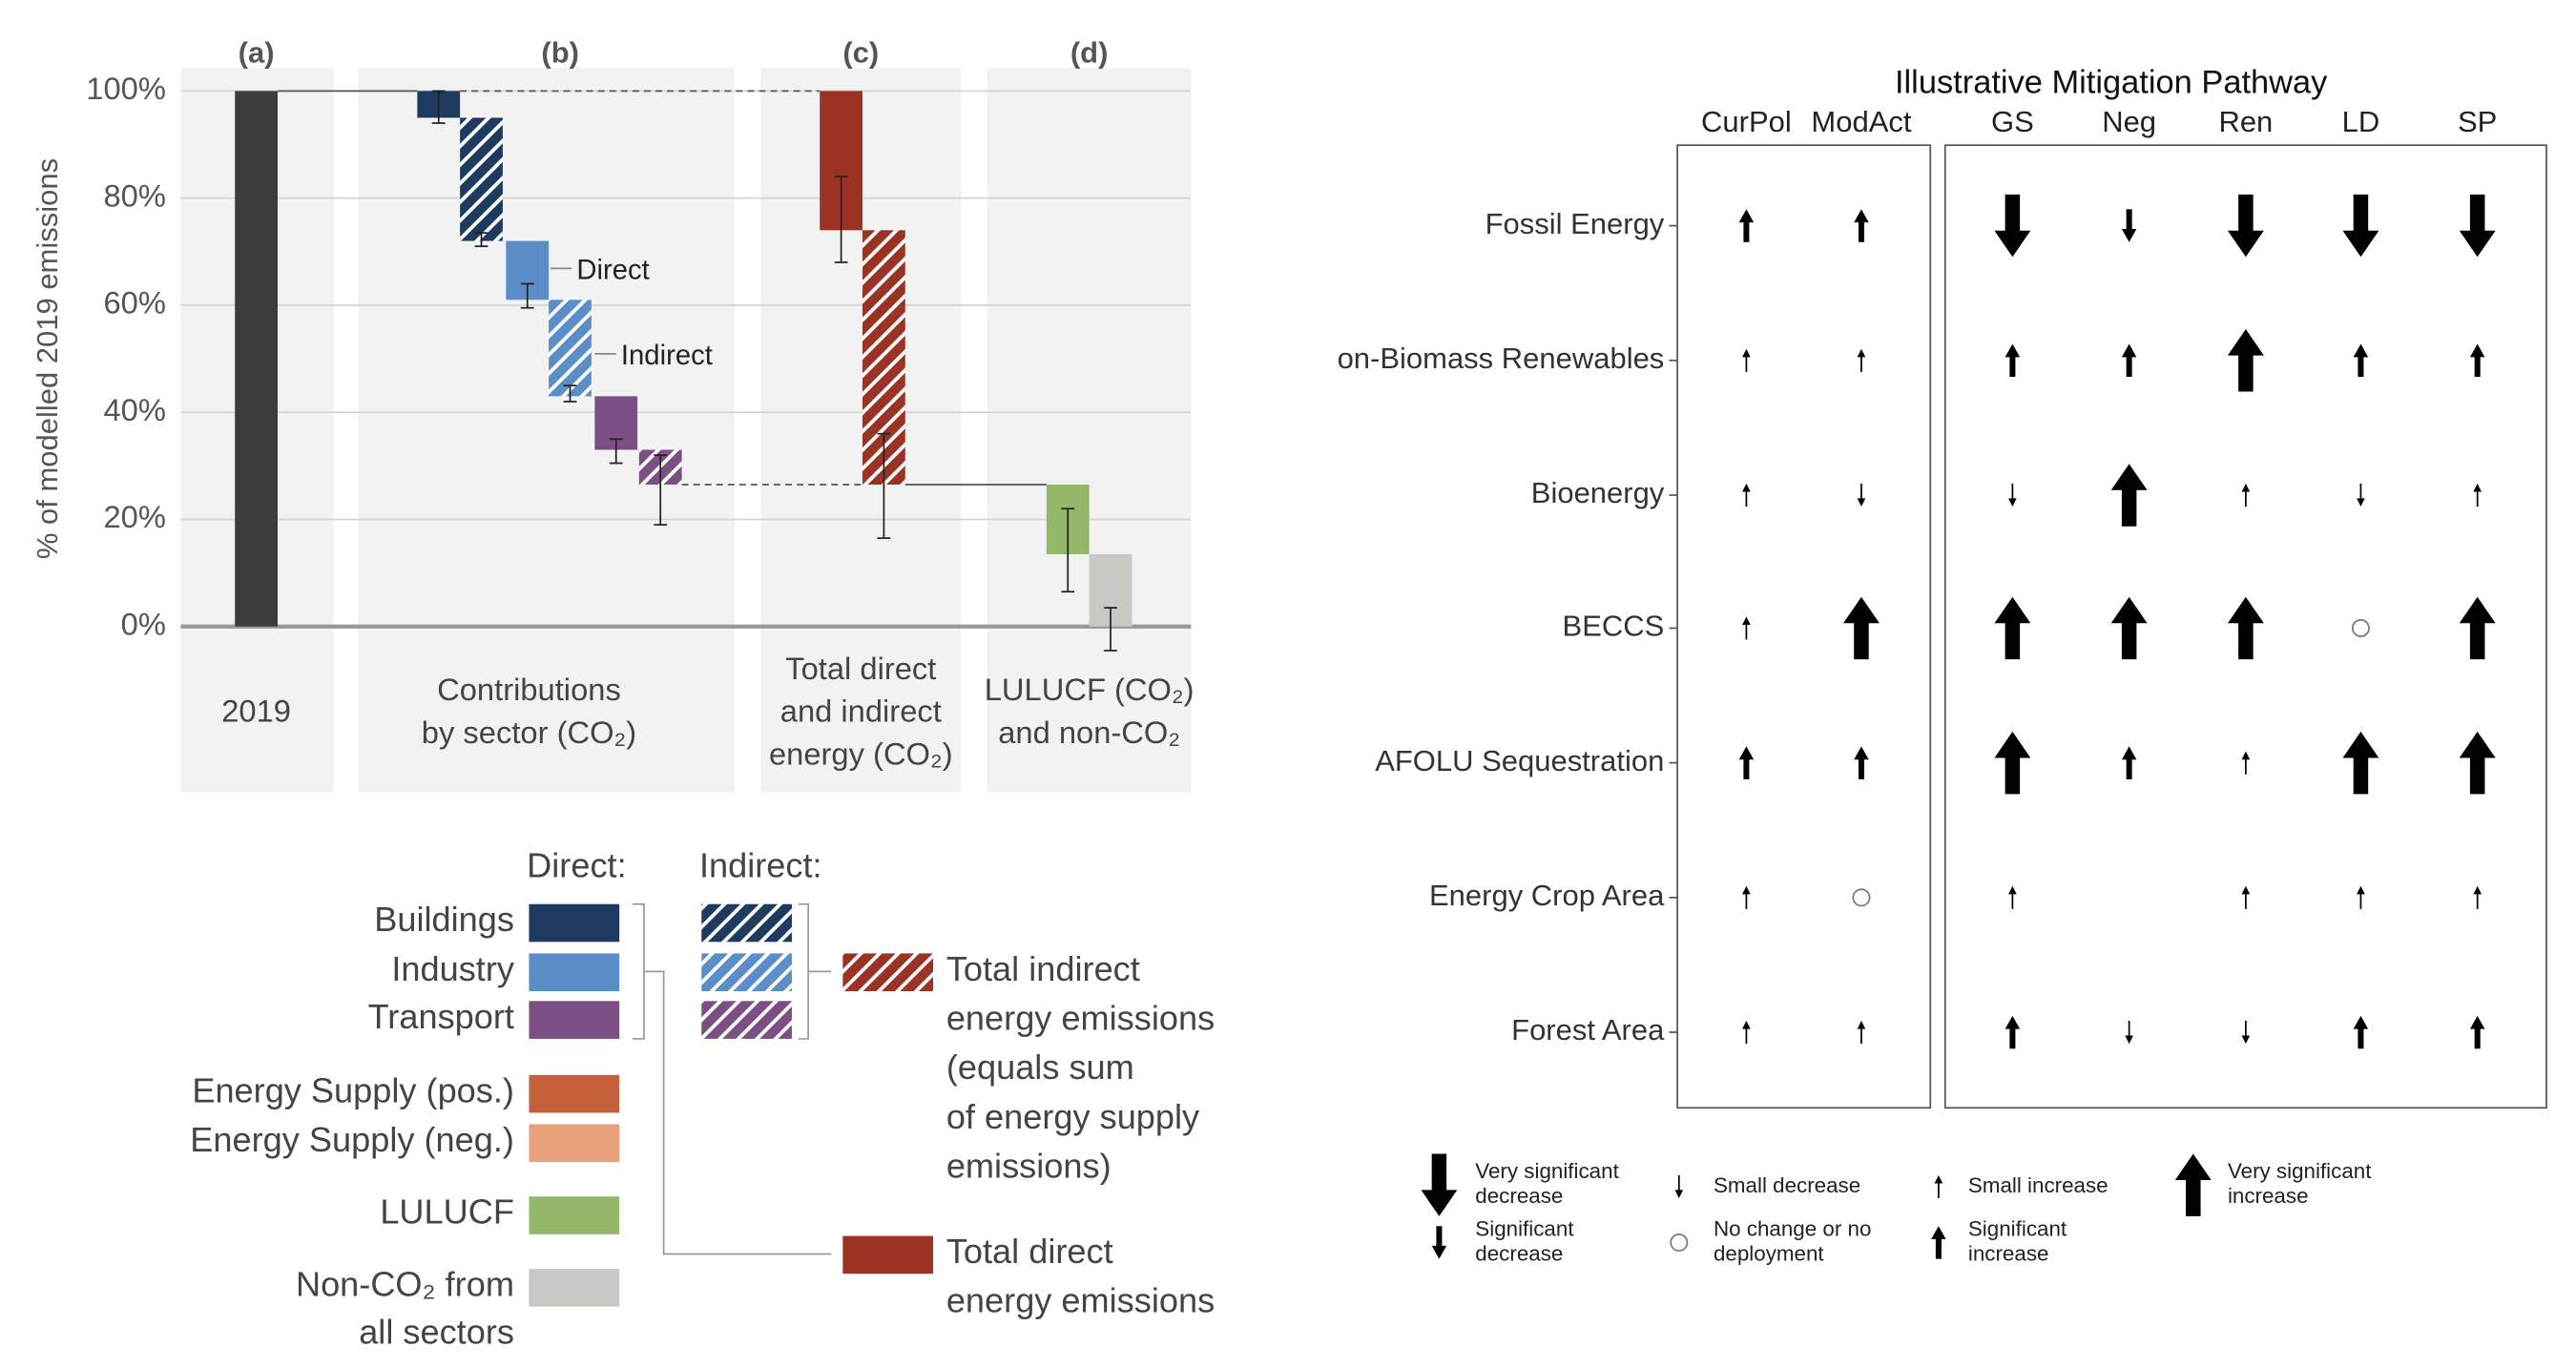  Describe the element at coordinates (576, 865) in the screenshot. I see `legend-title: Direct:` at that location.